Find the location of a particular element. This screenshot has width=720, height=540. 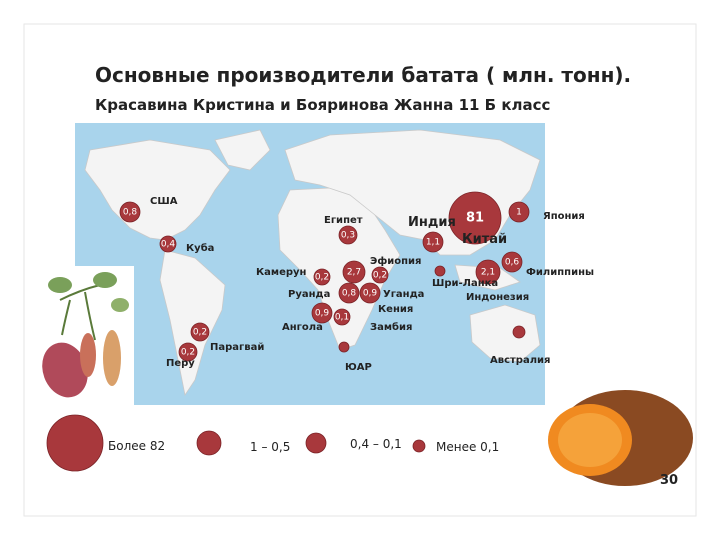

country-label: Парагвай is located at coordinates (237, 347).